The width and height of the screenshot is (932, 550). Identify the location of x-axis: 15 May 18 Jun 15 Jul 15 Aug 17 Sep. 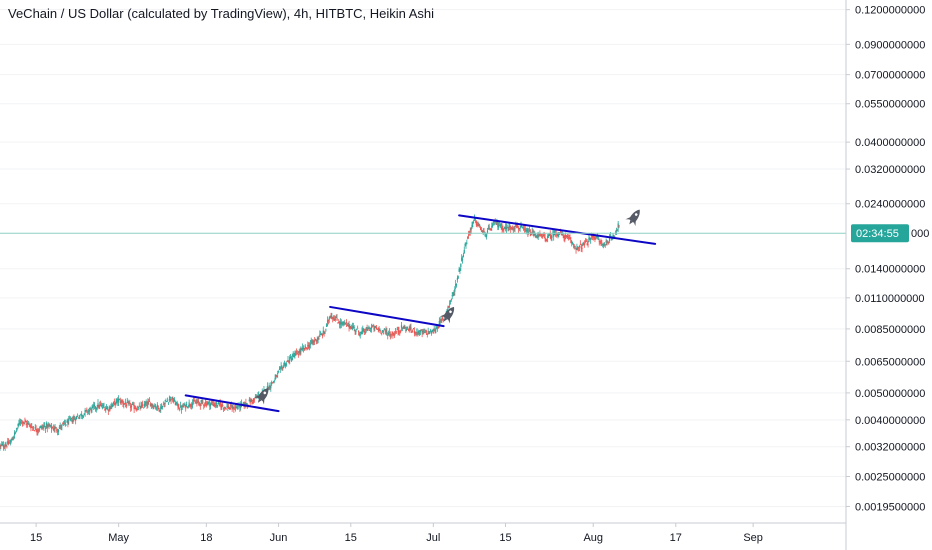
(396, 533).